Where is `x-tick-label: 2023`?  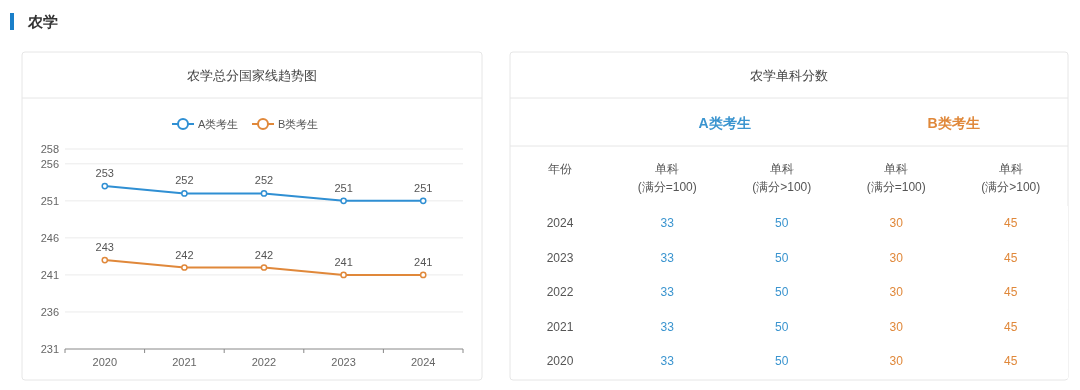
x-tick-label: 2023 is located at coordinates (343, 362).